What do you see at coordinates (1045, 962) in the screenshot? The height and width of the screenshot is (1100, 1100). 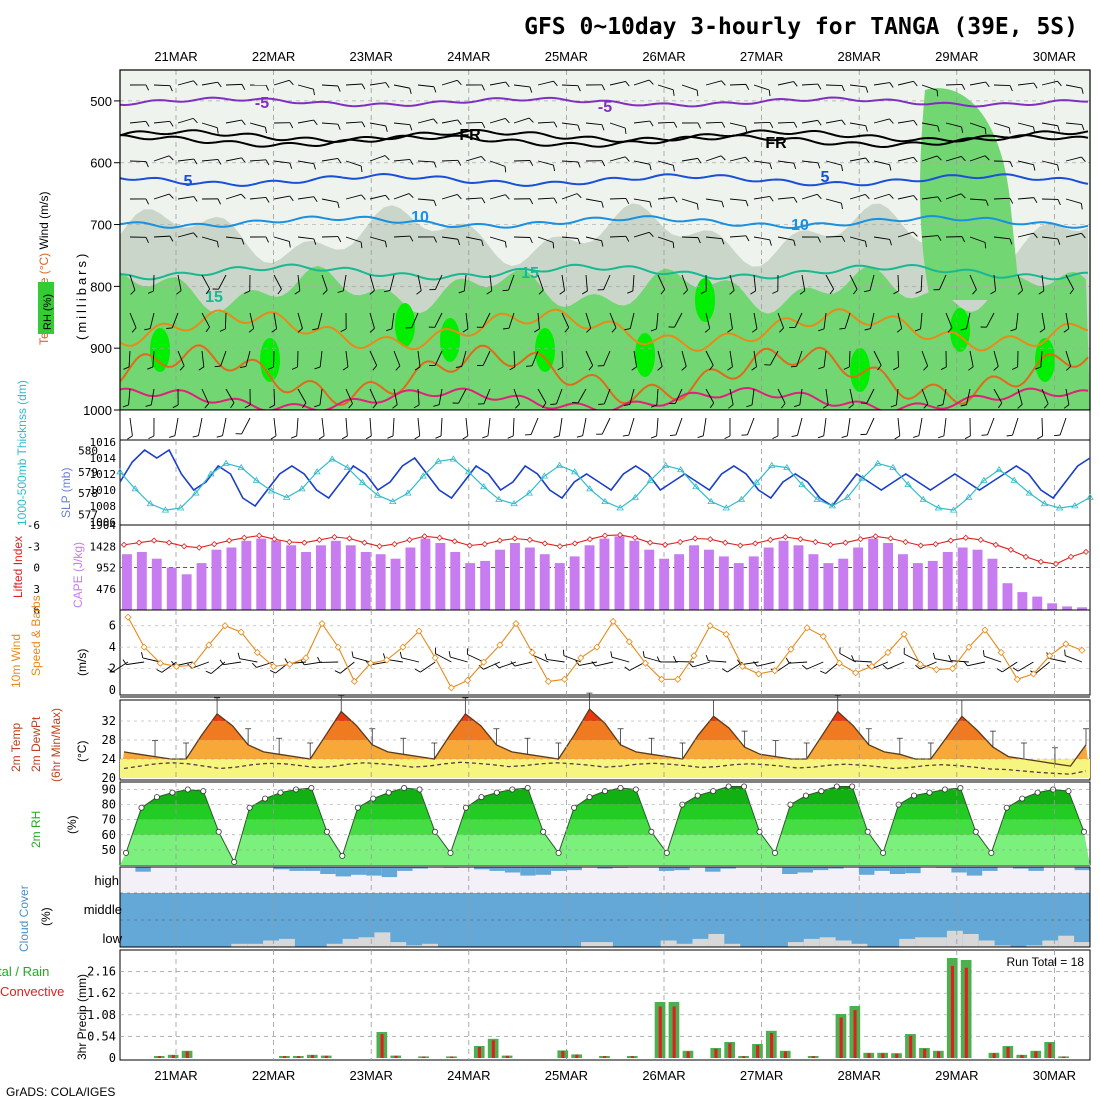 I see `run-total-label: Run Total = 18` at bounding box center [1045, 962].